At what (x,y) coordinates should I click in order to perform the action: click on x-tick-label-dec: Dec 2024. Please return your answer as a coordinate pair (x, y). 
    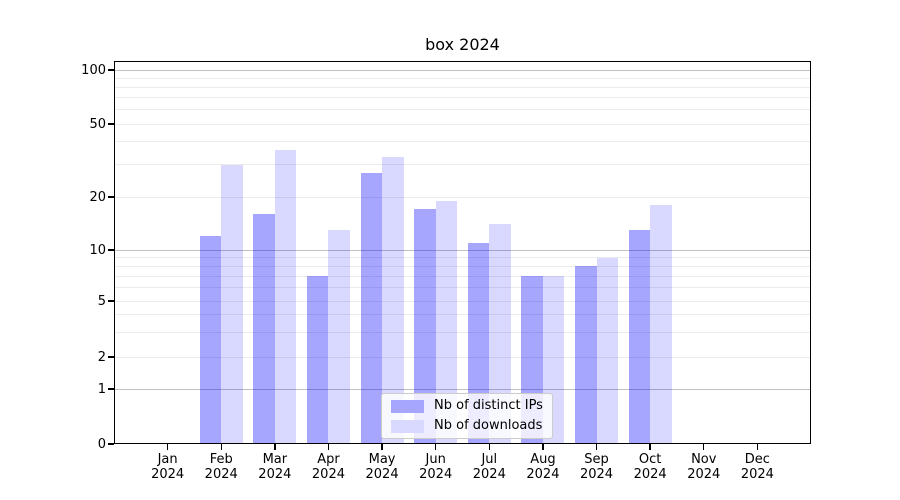
    Looking at the image, I should click on (757, 467).